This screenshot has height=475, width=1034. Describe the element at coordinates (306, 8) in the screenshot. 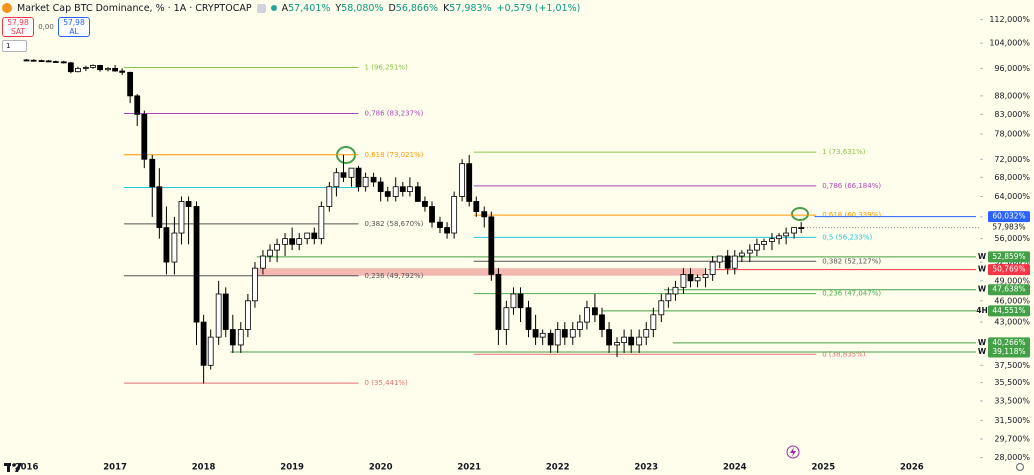

I see `ohlc: A57,401%` at that location.